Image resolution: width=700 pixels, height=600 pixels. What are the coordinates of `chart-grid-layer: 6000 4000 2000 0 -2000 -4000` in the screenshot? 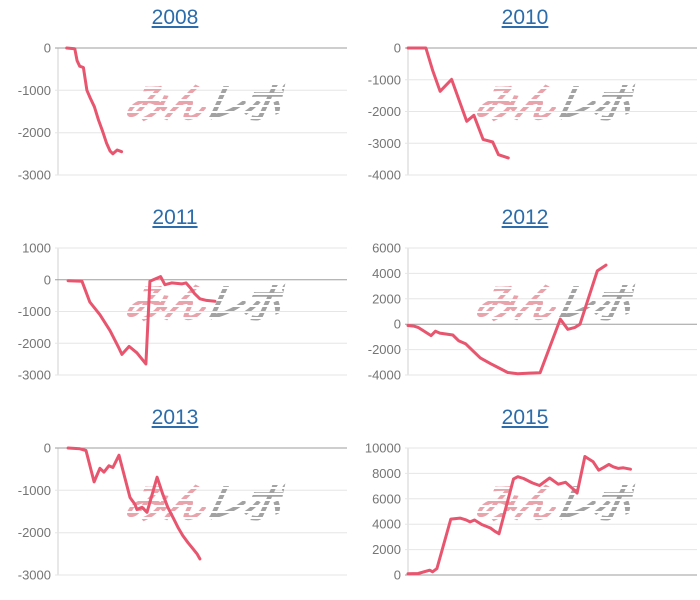 It's located at (532, 312).